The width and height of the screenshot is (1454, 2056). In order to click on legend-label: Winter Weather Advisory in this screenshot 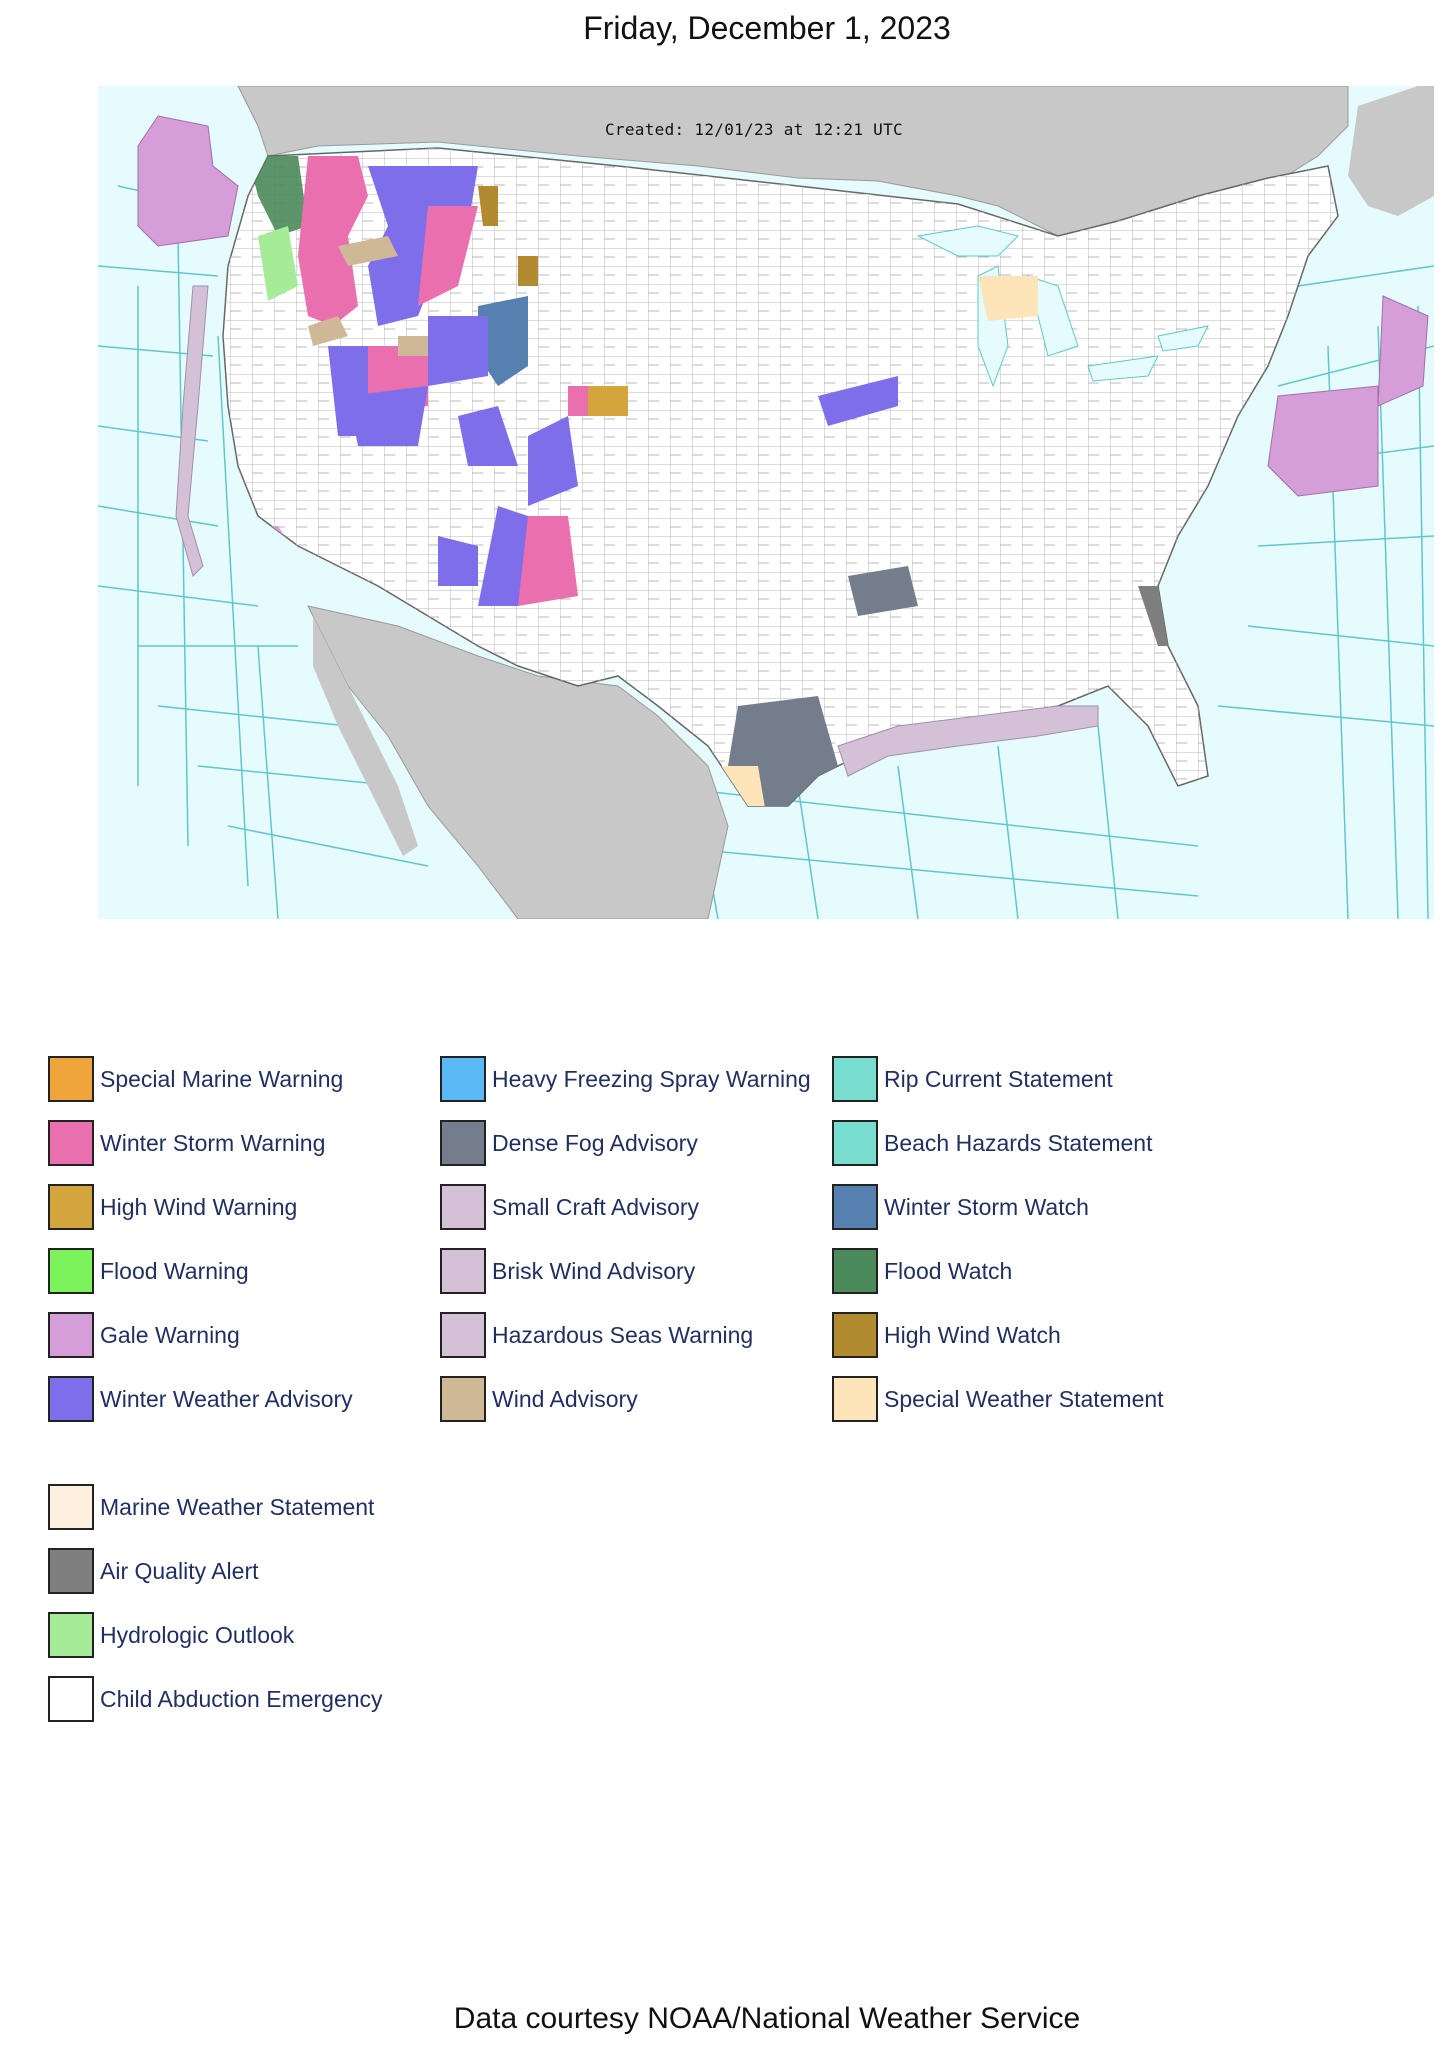, I will do `click(226, 1399)`.